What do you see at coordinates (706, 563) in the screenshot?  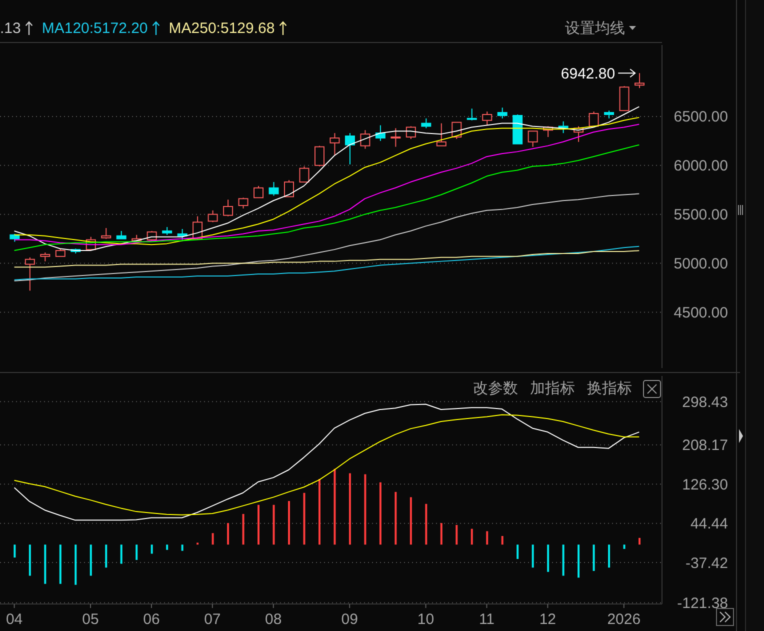 I see `y-tick-label: -37.42` at bounding box center [706, 563].